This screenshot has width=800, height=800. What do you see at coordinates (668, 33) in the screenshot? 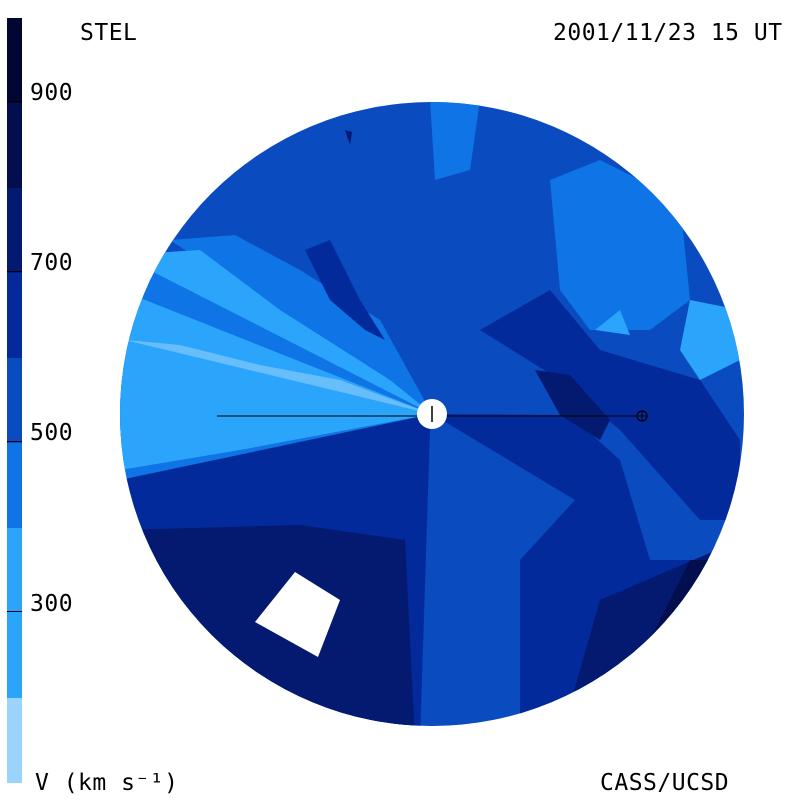
I see `datetime-label: 2001/11/23 15 UT` at bounding box center [668, 33].